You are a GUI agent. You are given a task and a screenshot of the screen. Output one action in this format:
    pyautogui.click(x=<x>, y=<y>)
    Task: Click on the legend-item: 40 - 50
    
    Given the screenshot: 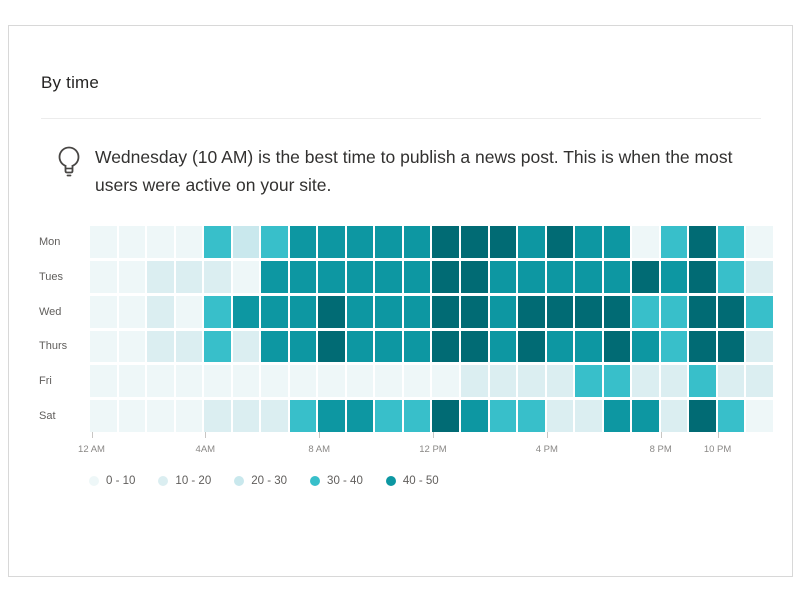 What is the action you would take?
    pyautogui.click(x=412, y=481)
    